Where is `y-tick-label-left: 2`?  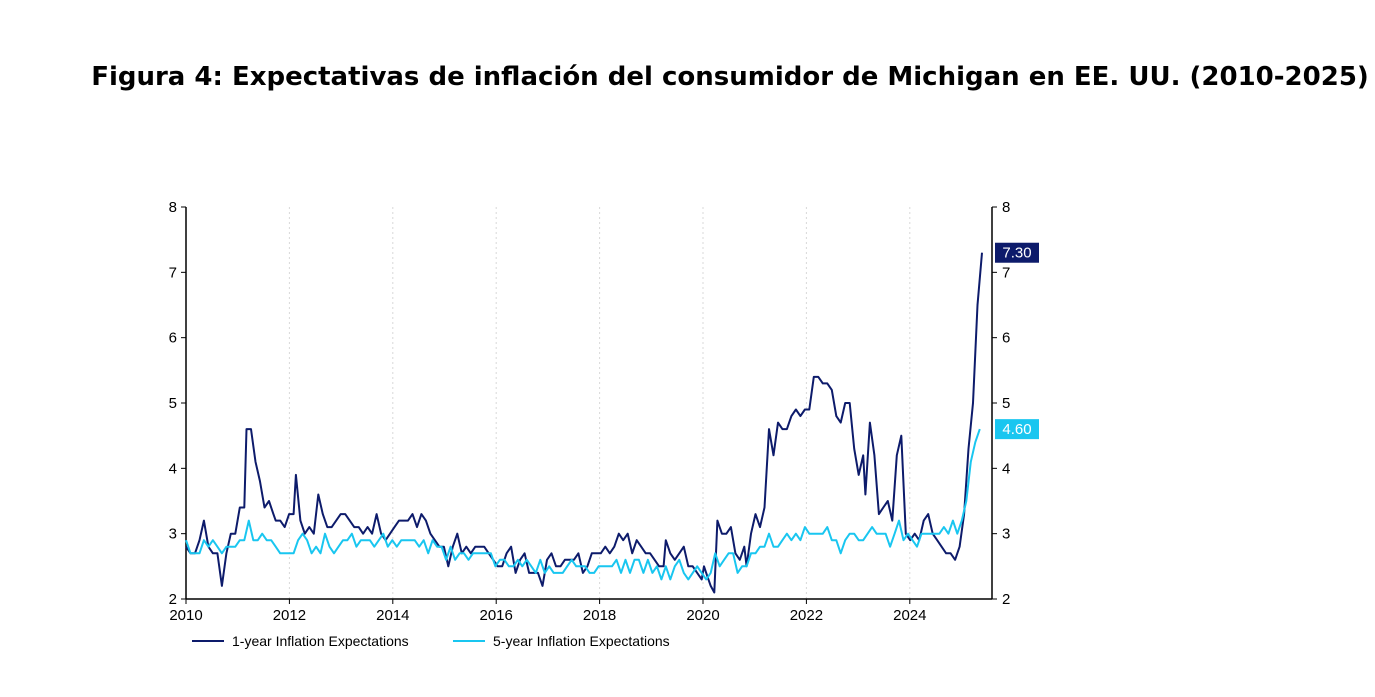
y-tick-label-left: 2 is located at coordinates (173, 599).